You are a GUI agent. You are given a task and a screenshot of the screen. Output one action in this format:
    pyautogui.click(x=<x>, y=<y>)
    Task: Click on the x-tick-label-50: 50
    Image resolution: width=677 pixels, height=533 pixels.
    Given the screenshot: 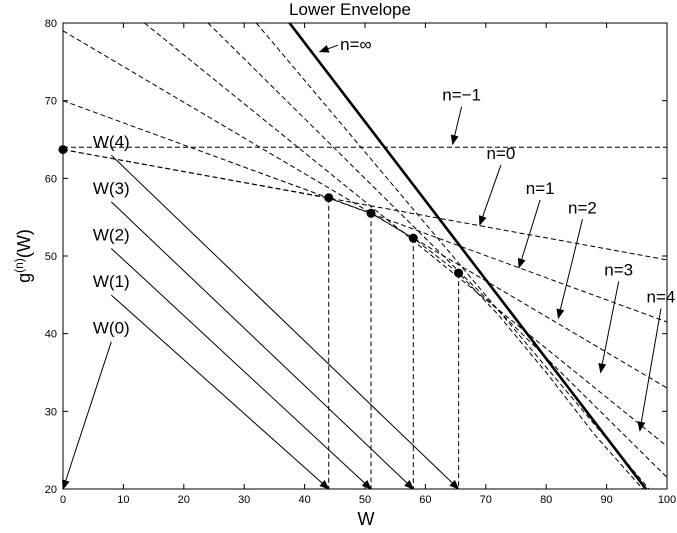 What is the action you would take?
    pyautogui.click(x=365, y=500)
    